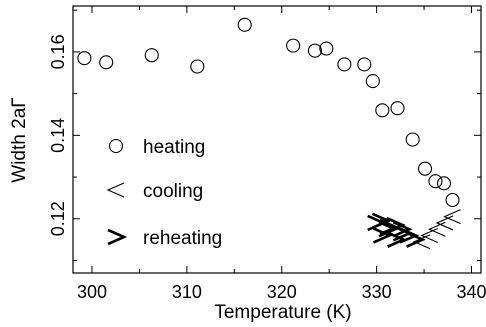 This screenshot has height=327, width=486. I want to click on cooling-point, so click(452, 217).